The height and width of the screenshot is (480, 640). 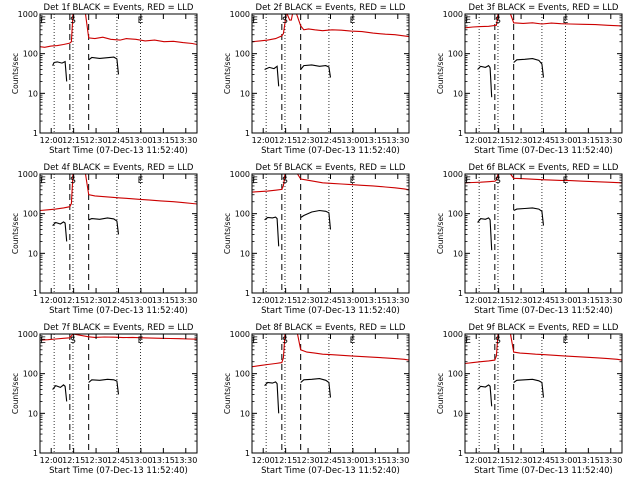 What do you see at coordinates (565, 140) in the screenshot?
I see `x-tick-label: 13:00` at bounding box center [565, 140].